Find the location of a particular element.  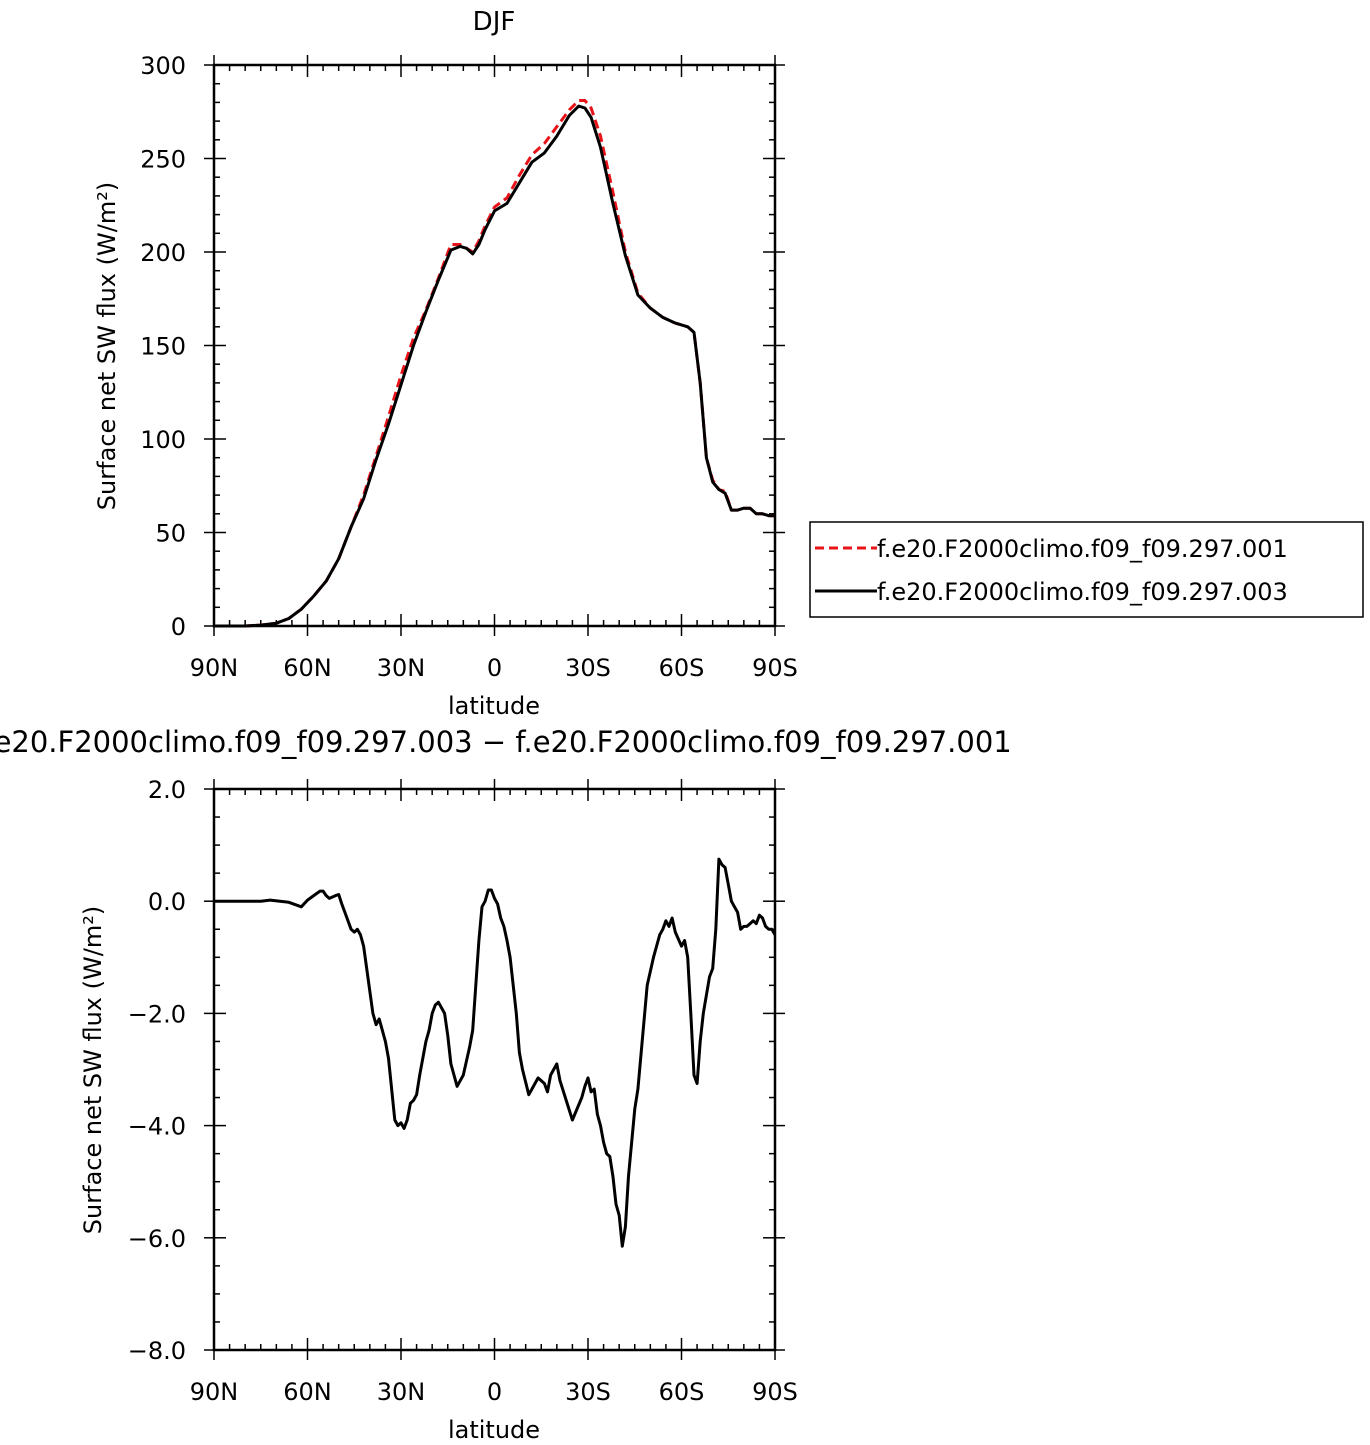

y-tick-label: 2.0 is located at coordinates (167, 790).